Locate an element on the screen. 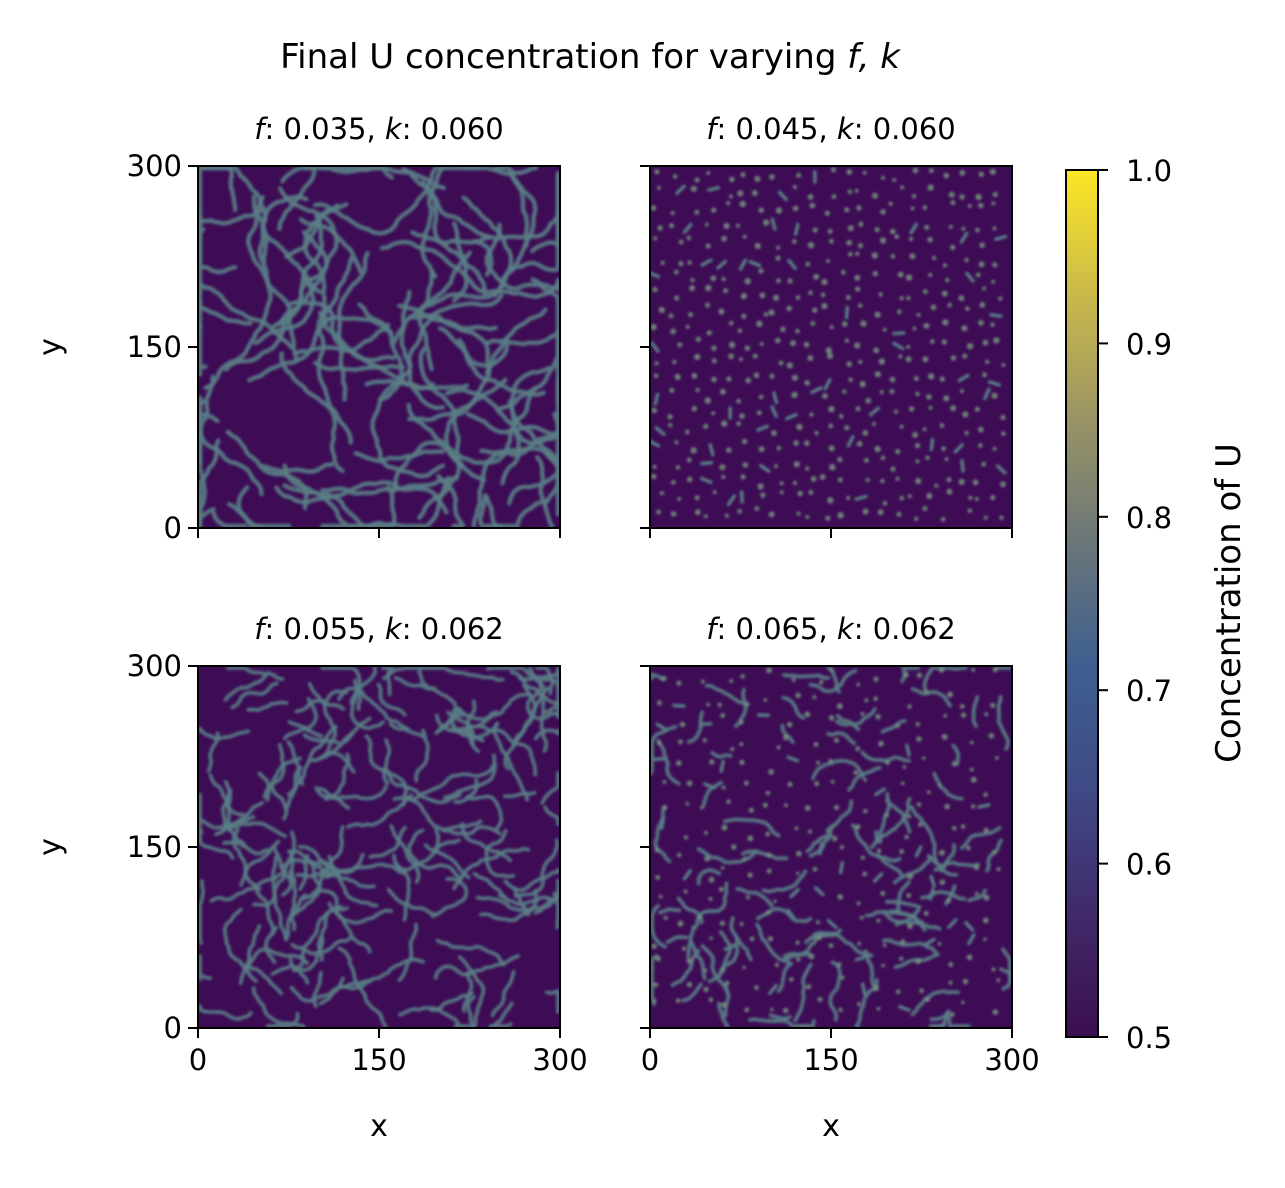 The width and height of the screenshot is (1285, 1188). panel-2: f: 0.045, k: 0.060 is located at coordinates (826, 325).